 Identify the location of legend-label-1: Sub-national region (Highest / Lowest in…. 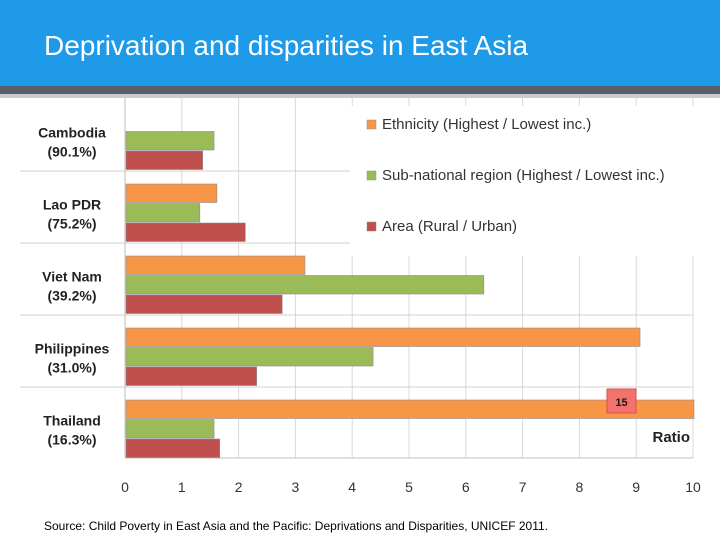
(523, 175).